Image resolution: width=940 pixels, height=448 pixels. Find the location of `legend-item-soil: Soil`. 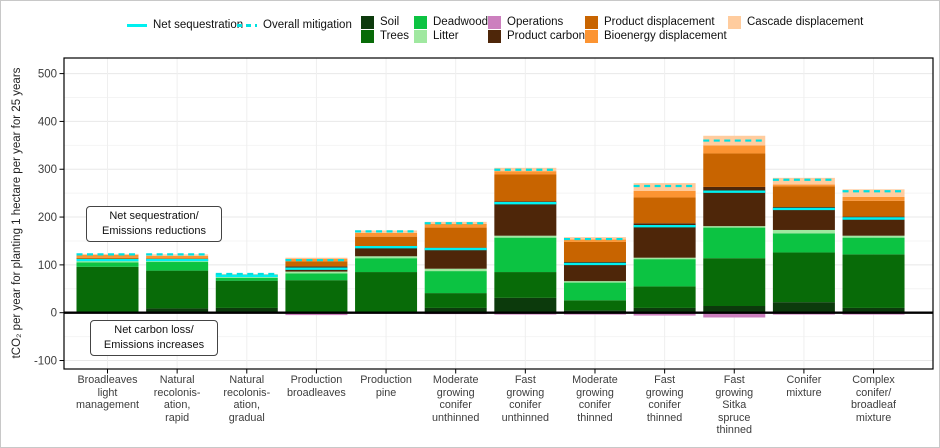

legend-item-soil: Soil is located at coordinates (380, 22).